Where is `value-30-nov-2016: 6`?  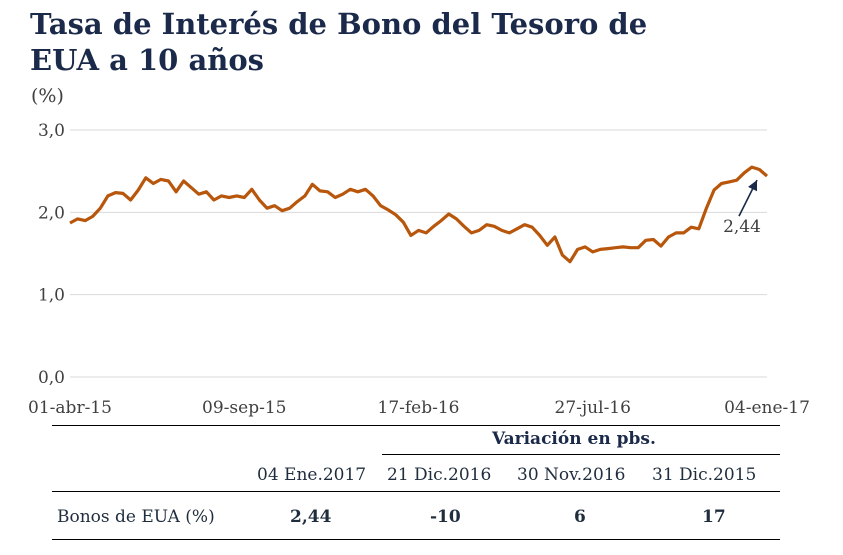 value-30-nov-2016: 6 is located at coordinates (580, 517).